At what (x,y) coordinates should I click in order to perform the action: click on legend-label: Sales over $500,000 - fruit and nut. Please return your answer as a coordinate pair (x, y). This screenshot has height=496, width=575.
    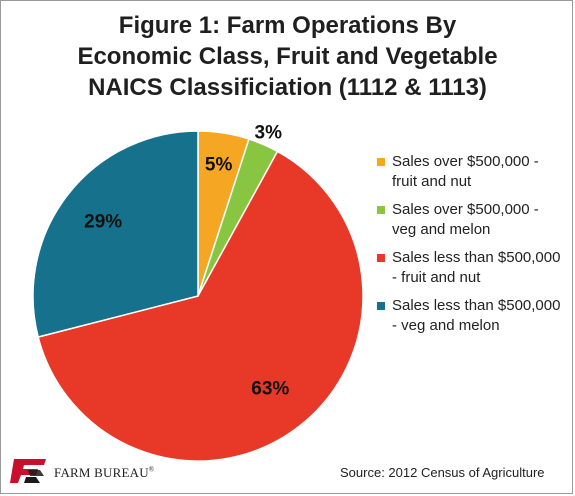
    Looking at the image, I should click on (465, 171).